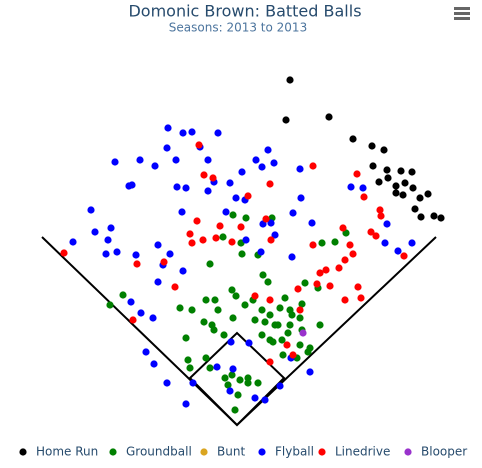  What do you see at coordinates (244, 11) in the screenshot?
I see `chart-title: Domonic Brown: Batted Balls` at bounding box center [244, 11].